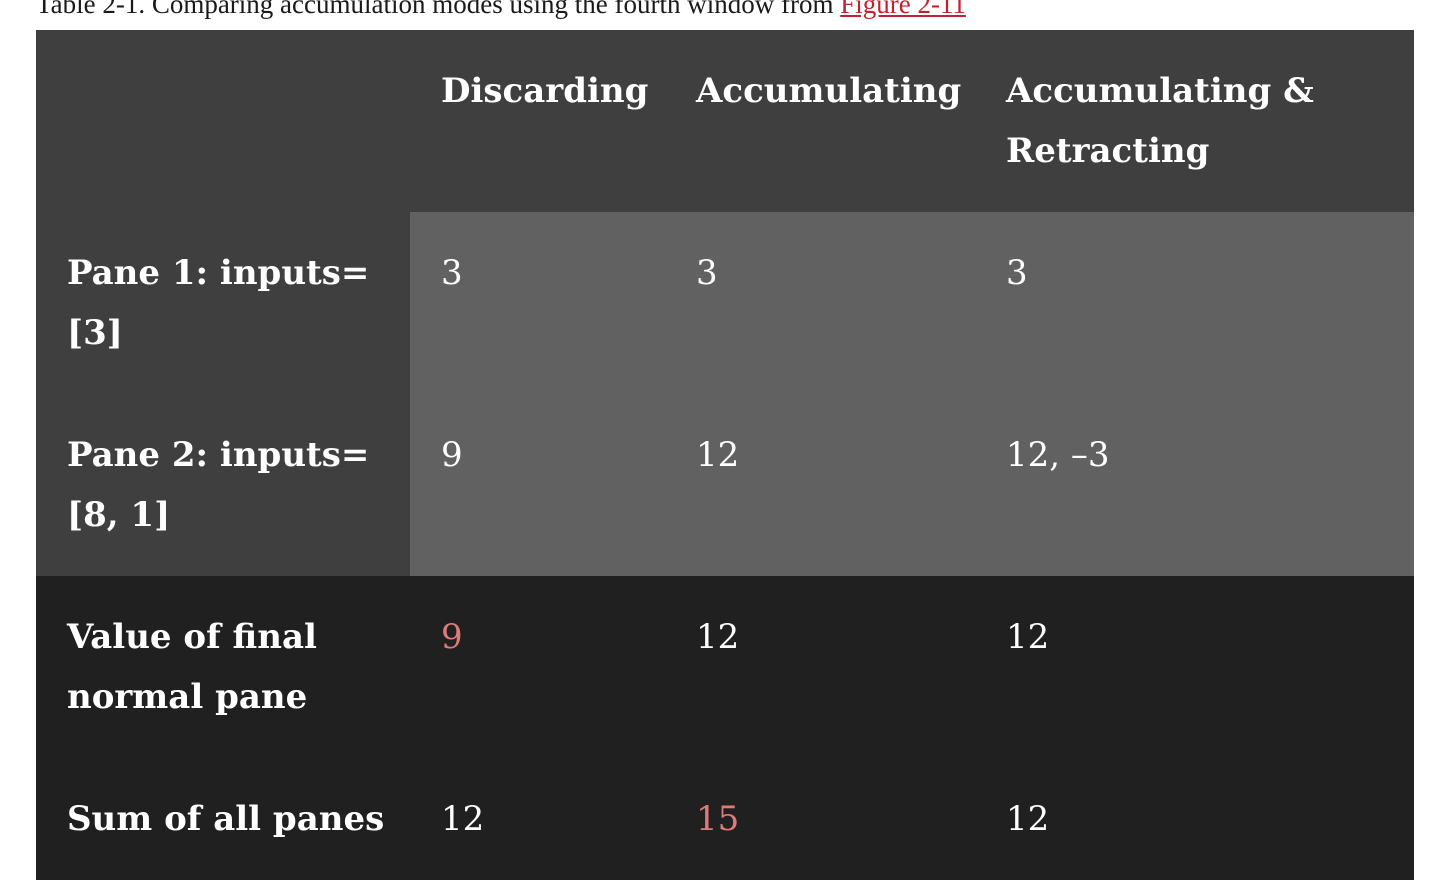  Describe the element at coordinates (537, 667) in the screenshot. I see `cell-final-pane-discarding: 9` at that location.